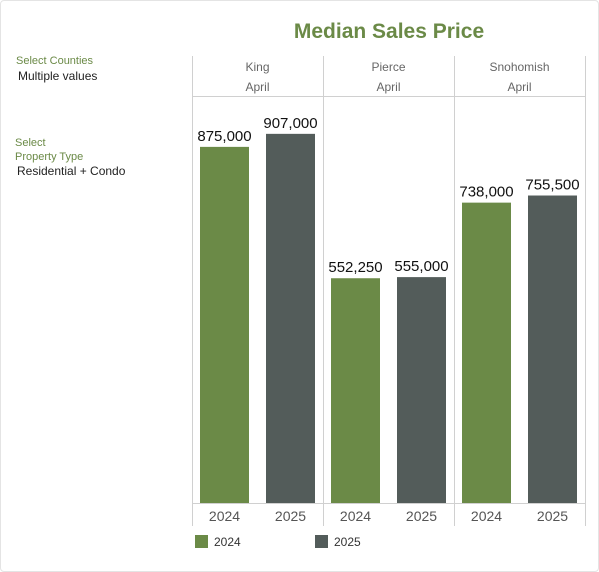 The height and width of the screenshot is (572, 599). What do you see at coordinates (321, 541) in the screenshot?
I see `legend-swatch-2025` at bounding box center [321, 541].